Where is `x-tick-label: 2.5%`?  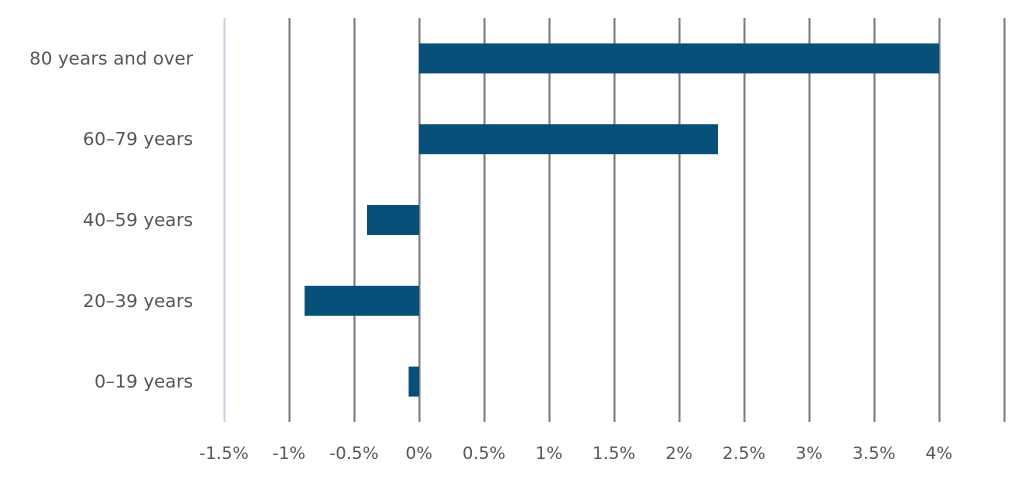
x-tick-label: 2.5% is located at coordinates (743, 454).